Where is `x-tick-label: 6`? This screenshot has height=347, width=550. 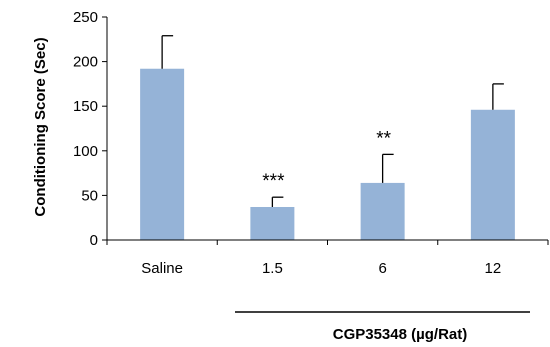
x-tick-label: 6 is located at coordinates (382, 268).